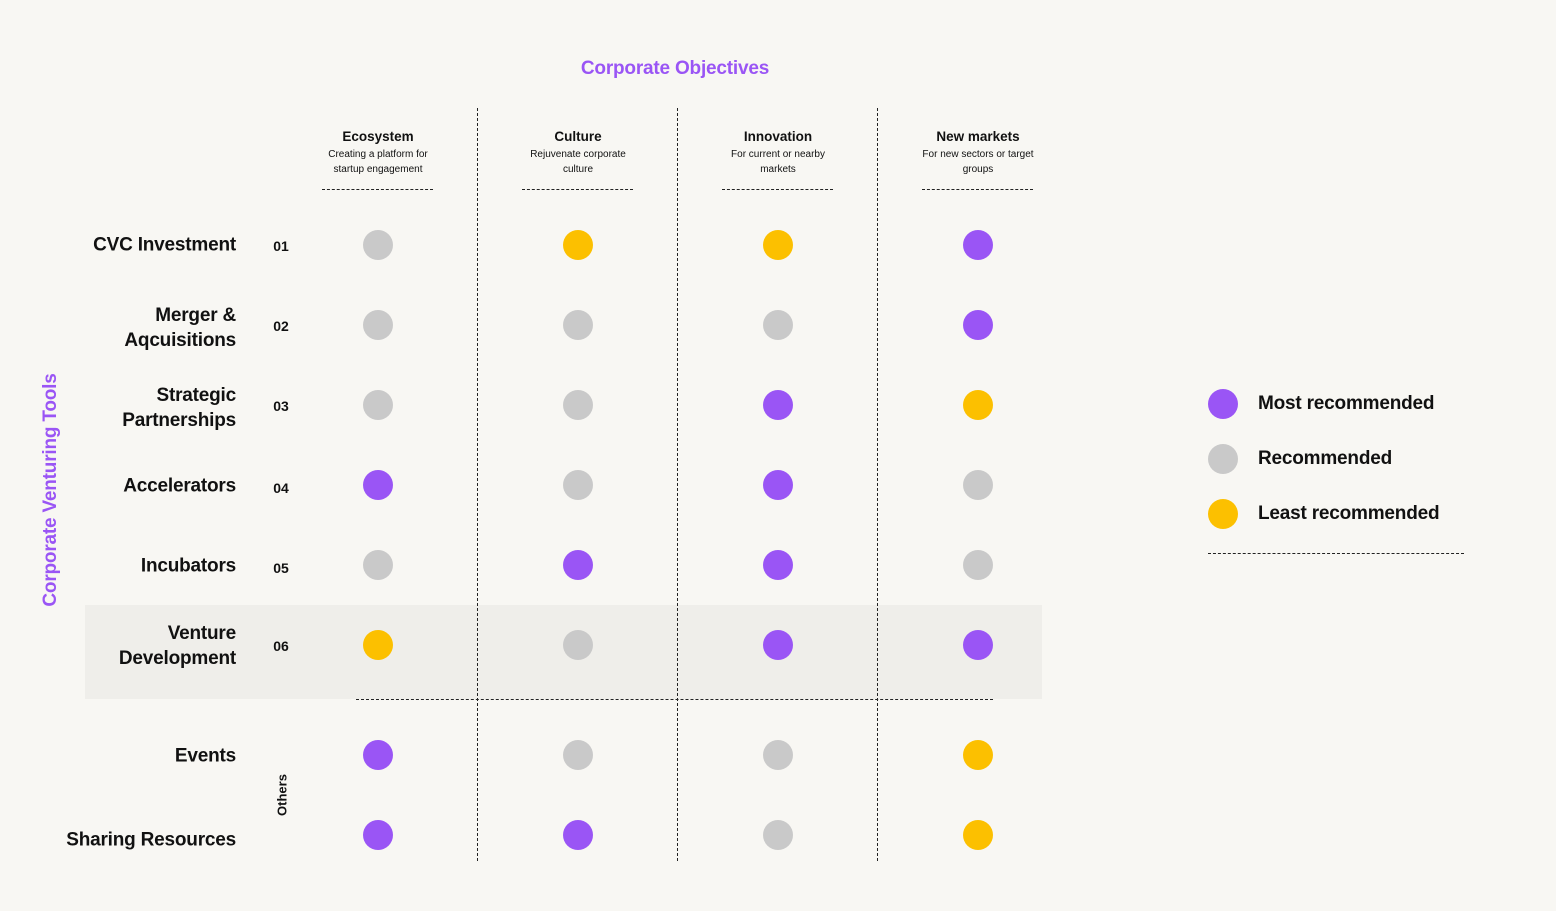 The width and height of the screenshot is (1556, 911). I want to click on column-title: Innovation, so click(778, 136).